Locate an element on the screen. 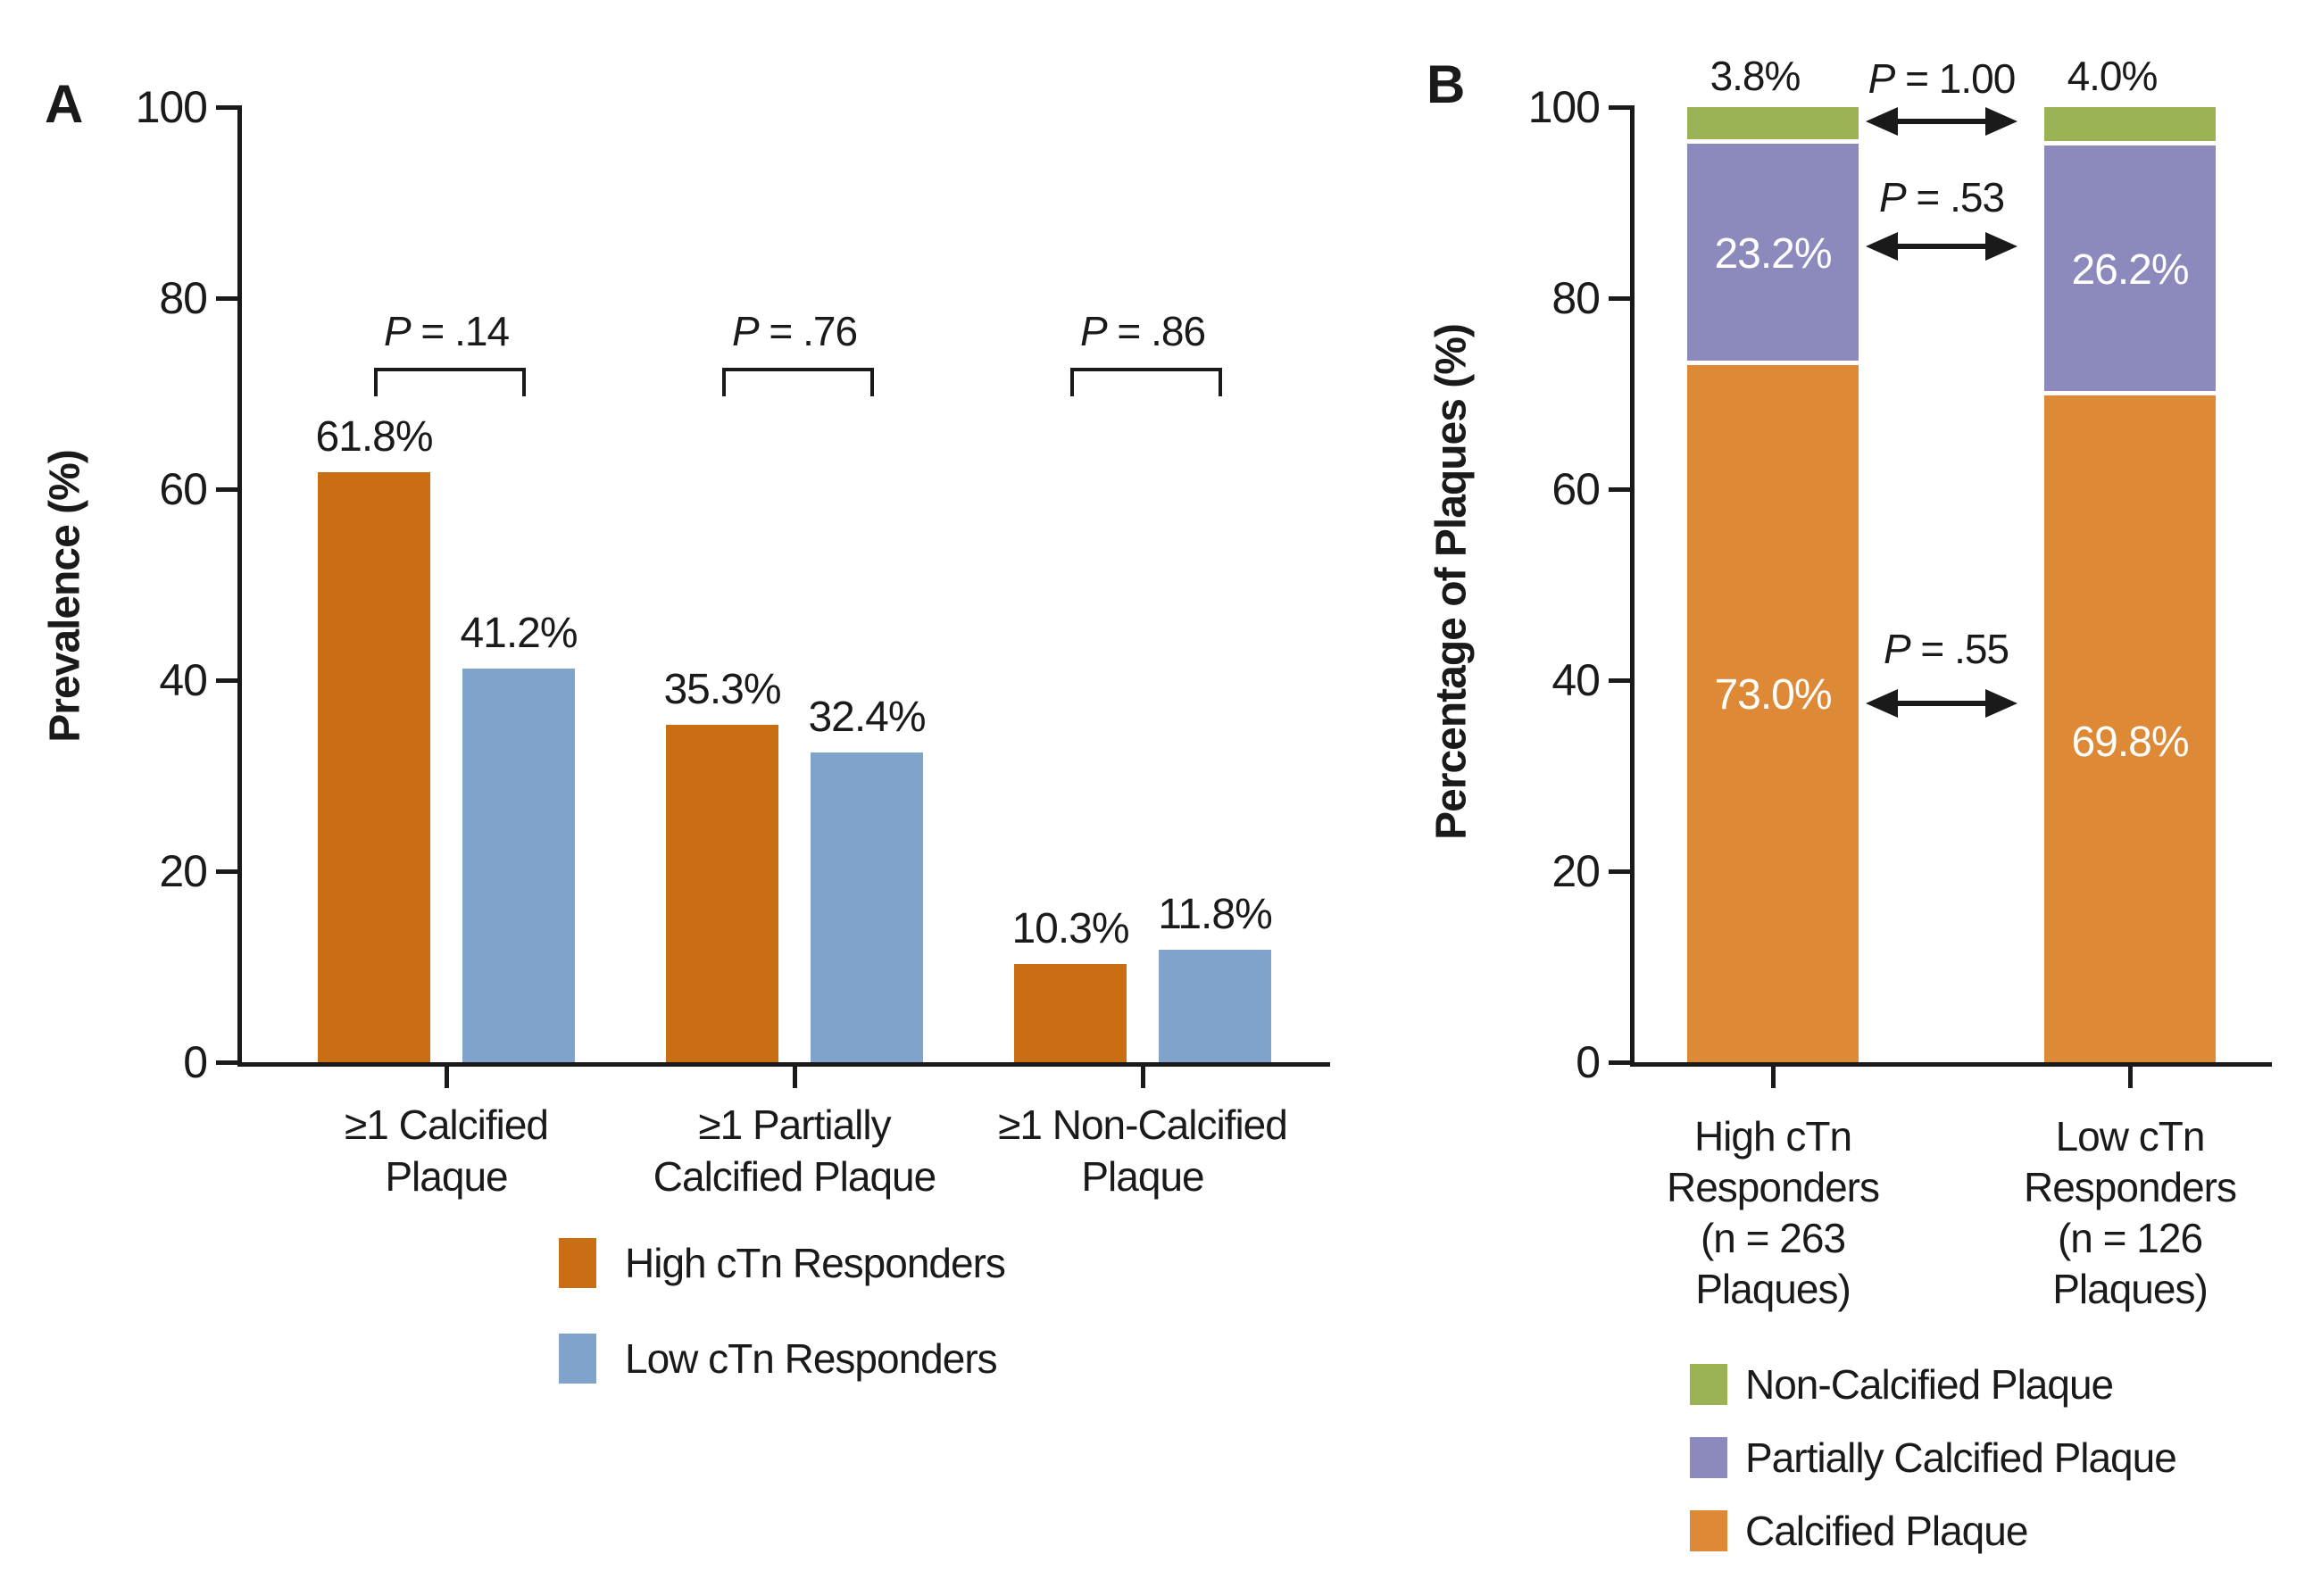 This screenshot has width=2321, height=1596. segment-calcified is located at coordinates (2130, 728).